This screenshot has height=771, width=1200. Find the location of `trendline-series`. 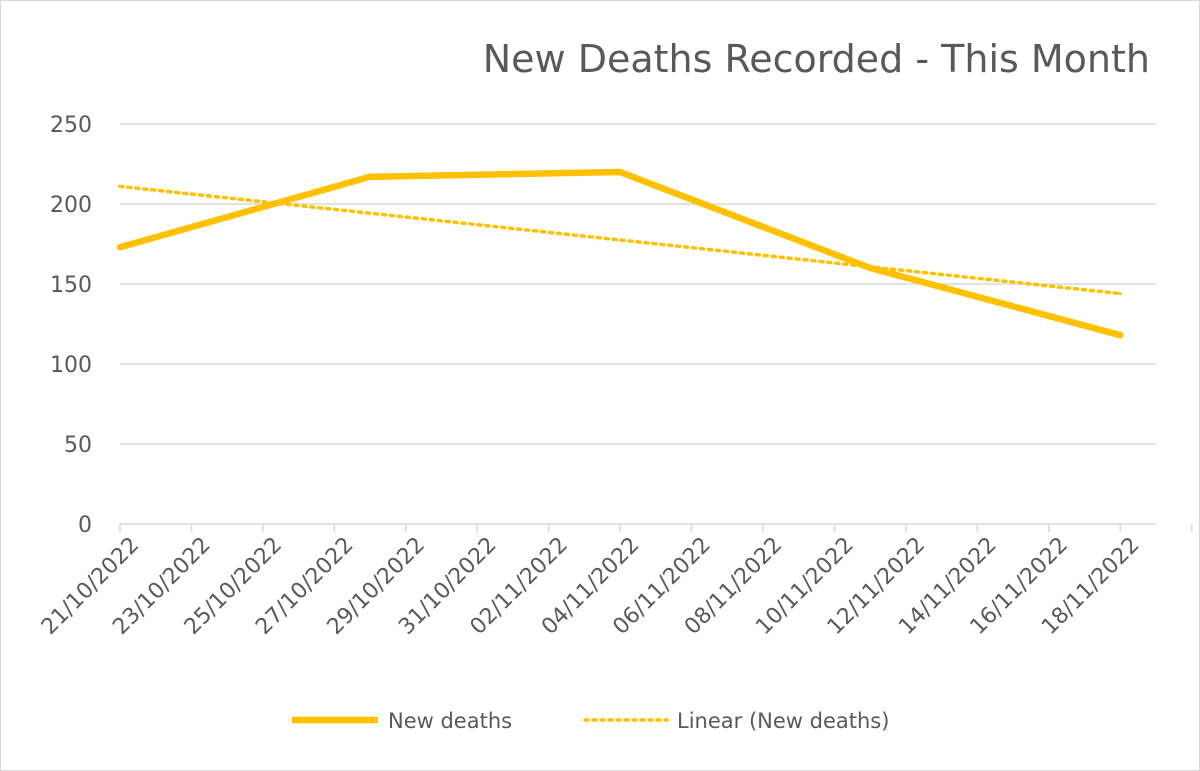

trendline-series is located at coordinates (620, 240).